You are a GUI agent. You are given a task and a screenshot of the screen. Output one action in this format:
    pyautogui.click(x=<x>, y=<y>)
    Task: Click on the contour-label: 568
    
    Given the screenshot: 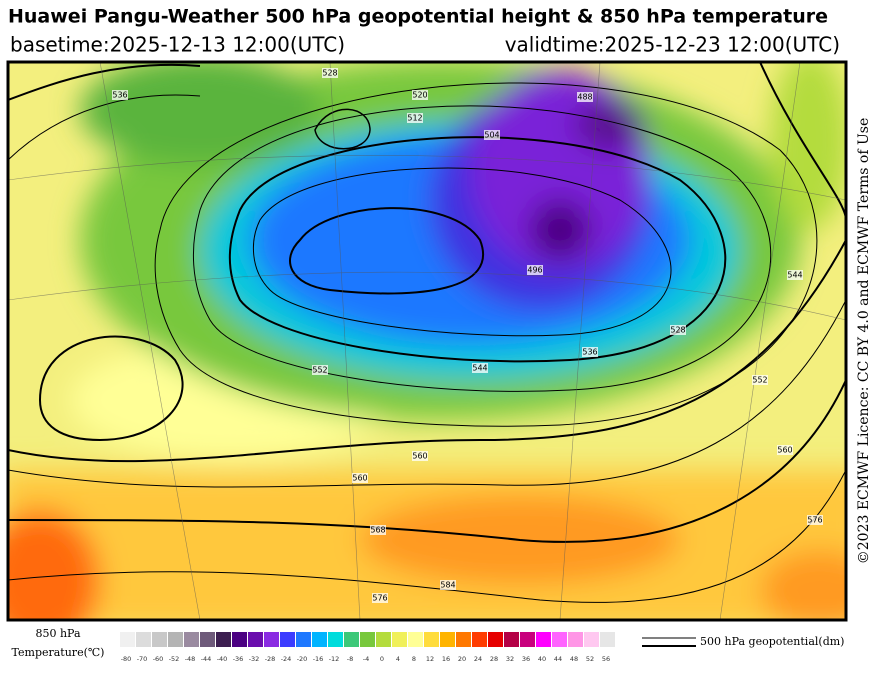 What is the action you would take?
    pyautogui.click(x=377, y=530)
    